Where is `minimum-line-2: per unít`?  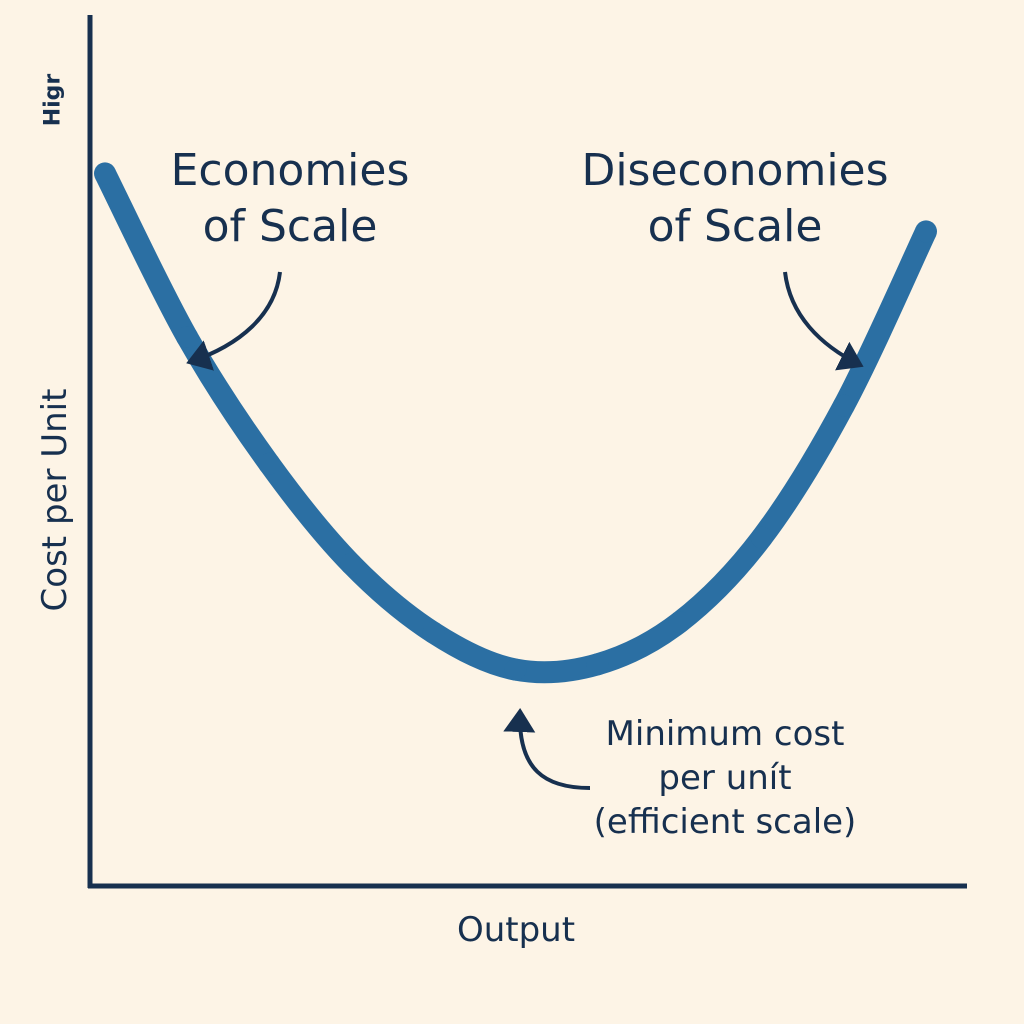
minimum-line-2: per unít is located at coordinates (725, 778).